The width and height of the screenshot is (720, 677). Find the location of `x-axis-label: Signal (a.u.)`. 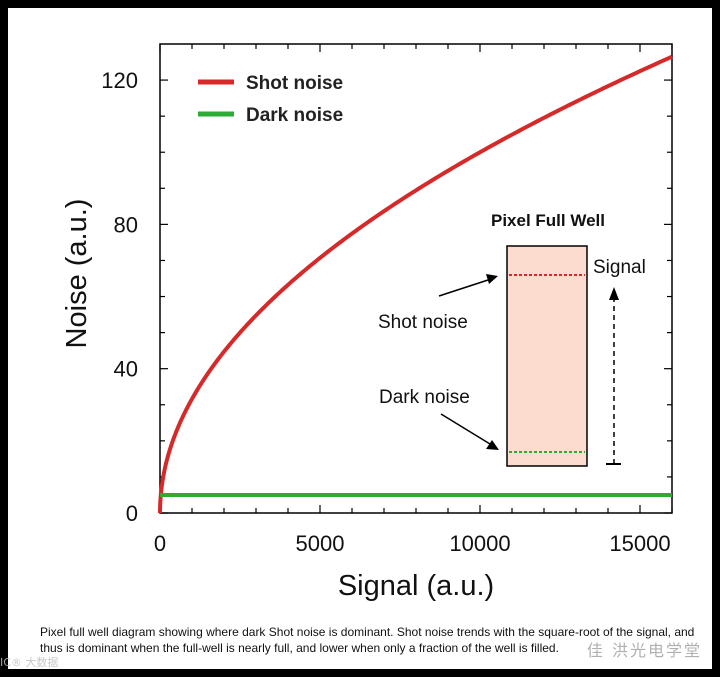

x-axis-label: Signal (a.u.) is located at coordinates (416, 586).